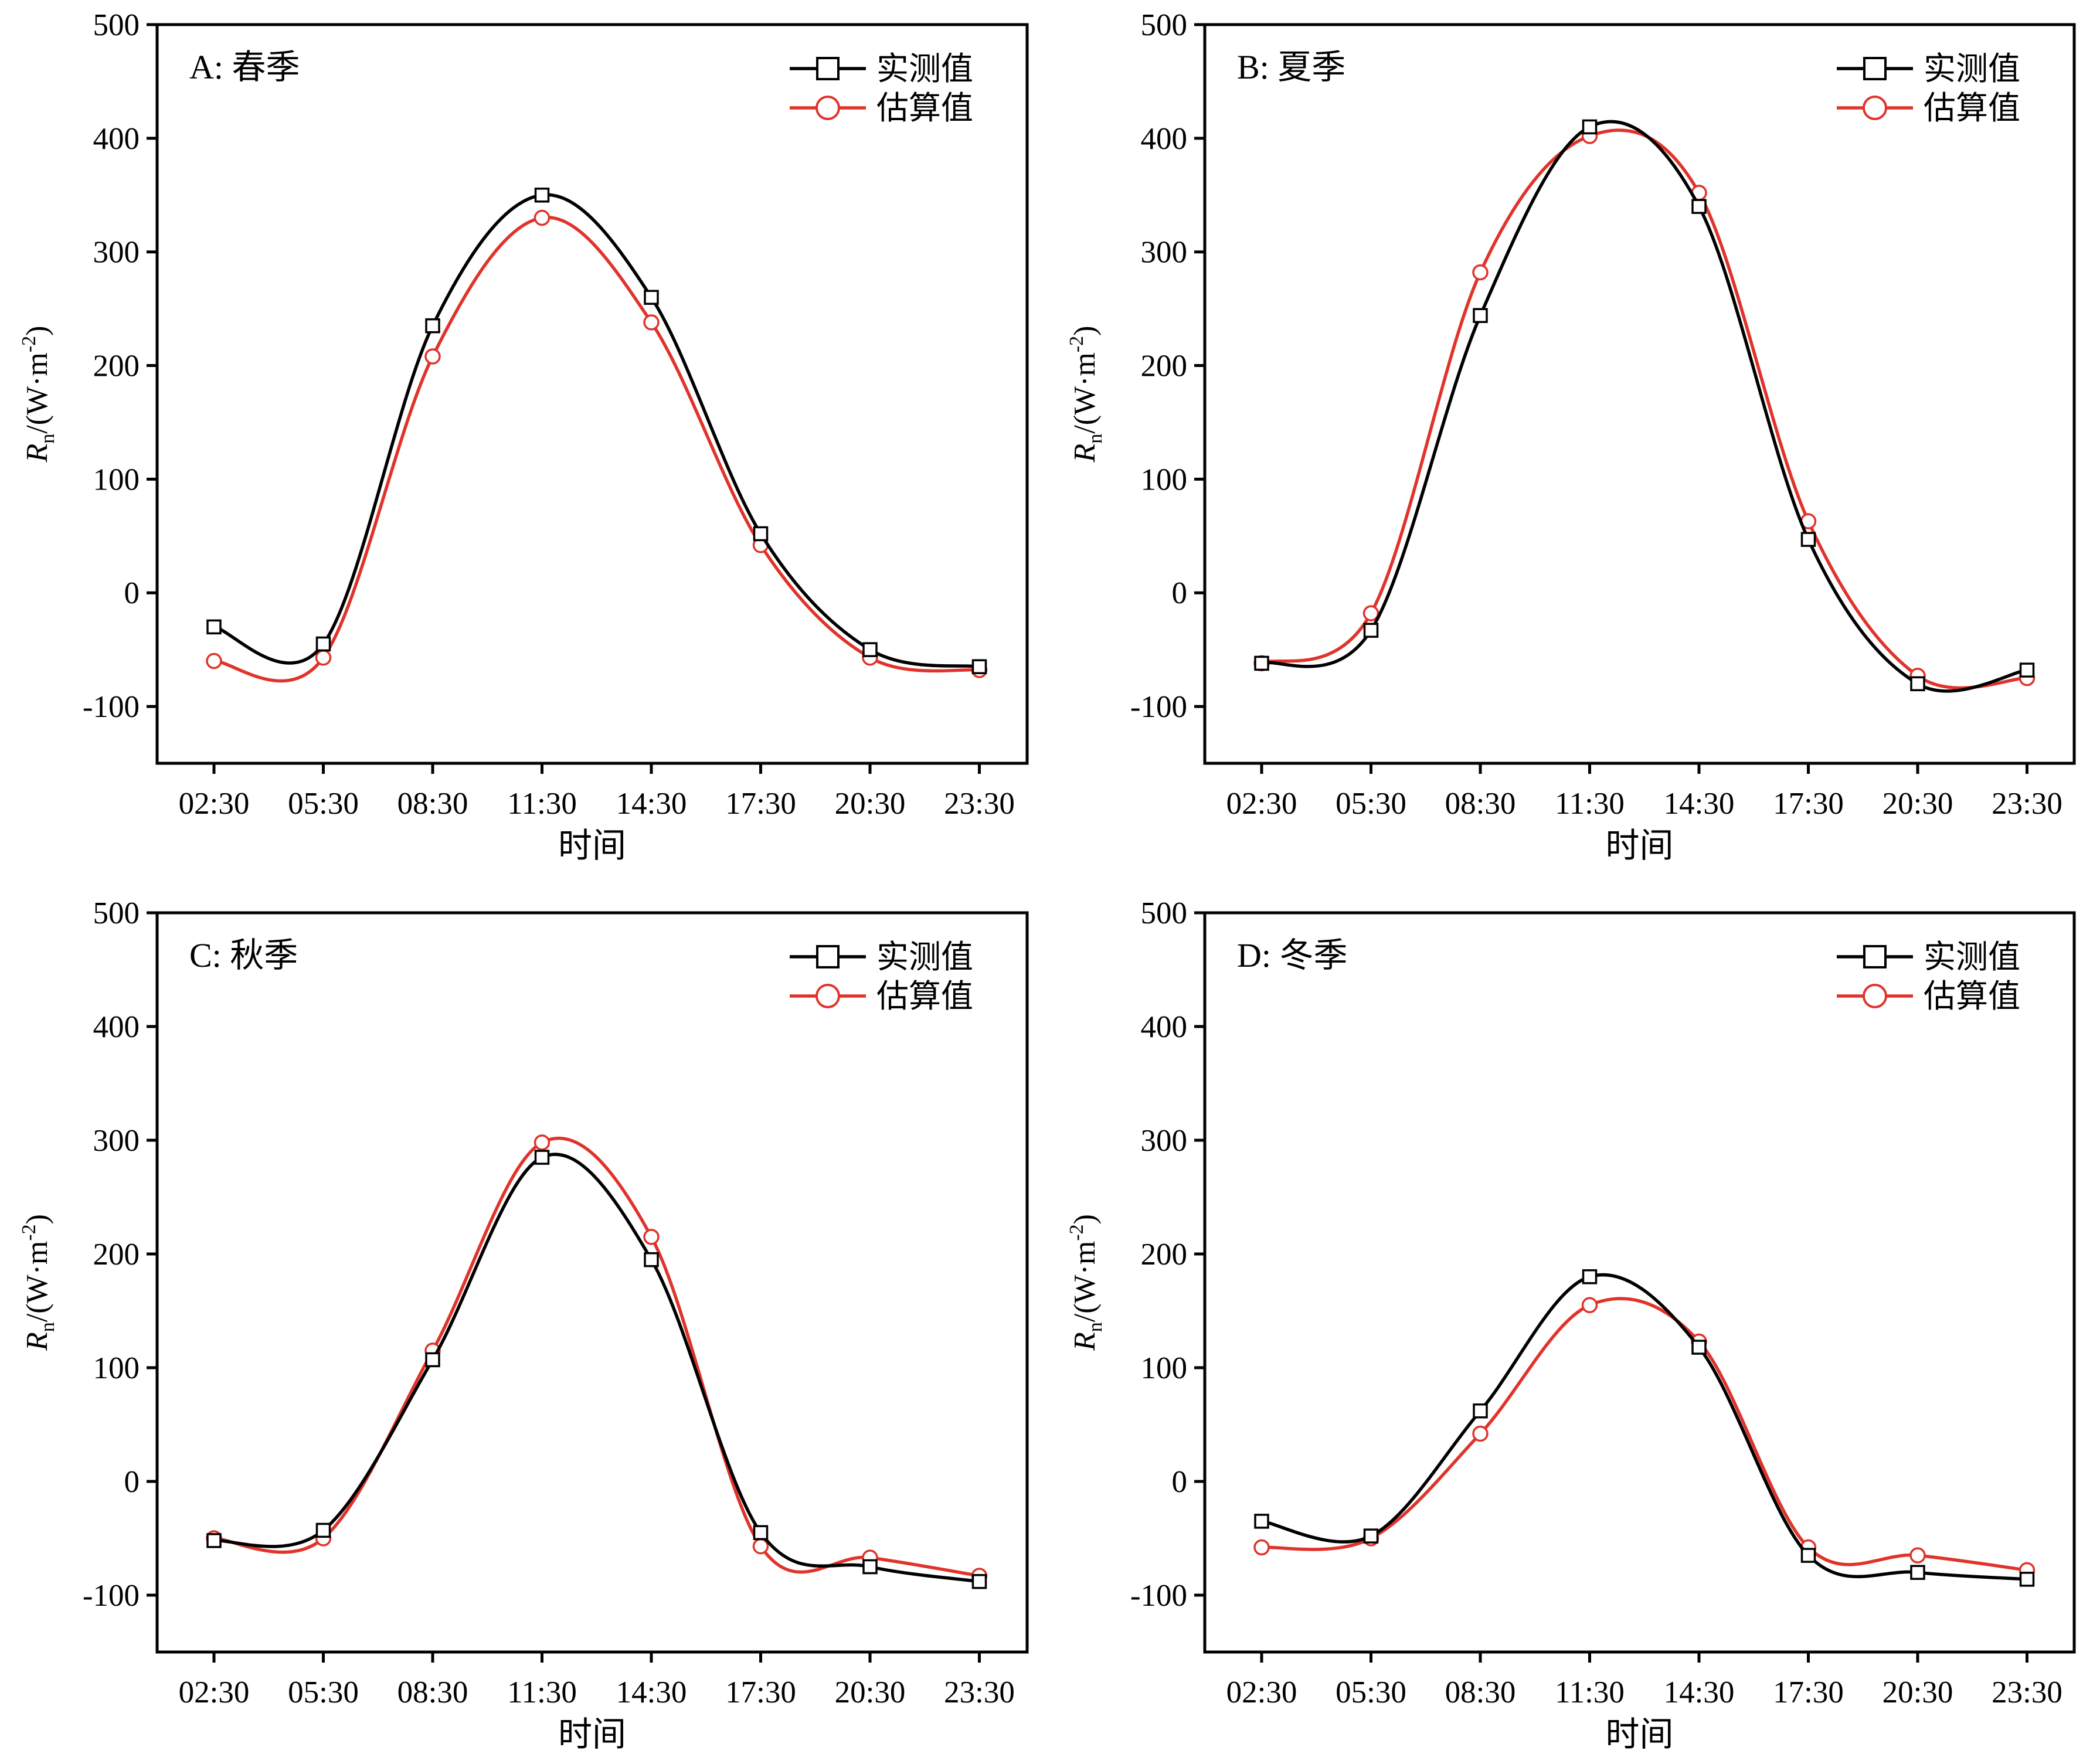  I want to click on panel-label: D: 冬季, so click(1292, 955).